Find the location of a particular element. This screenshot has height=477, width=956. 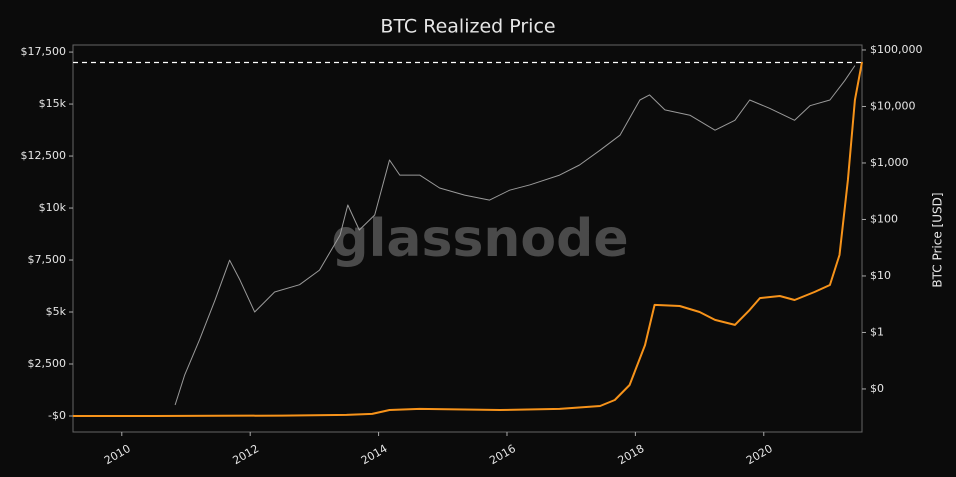

y-tick-label: $17,500 is located at coordinates (44, 51).